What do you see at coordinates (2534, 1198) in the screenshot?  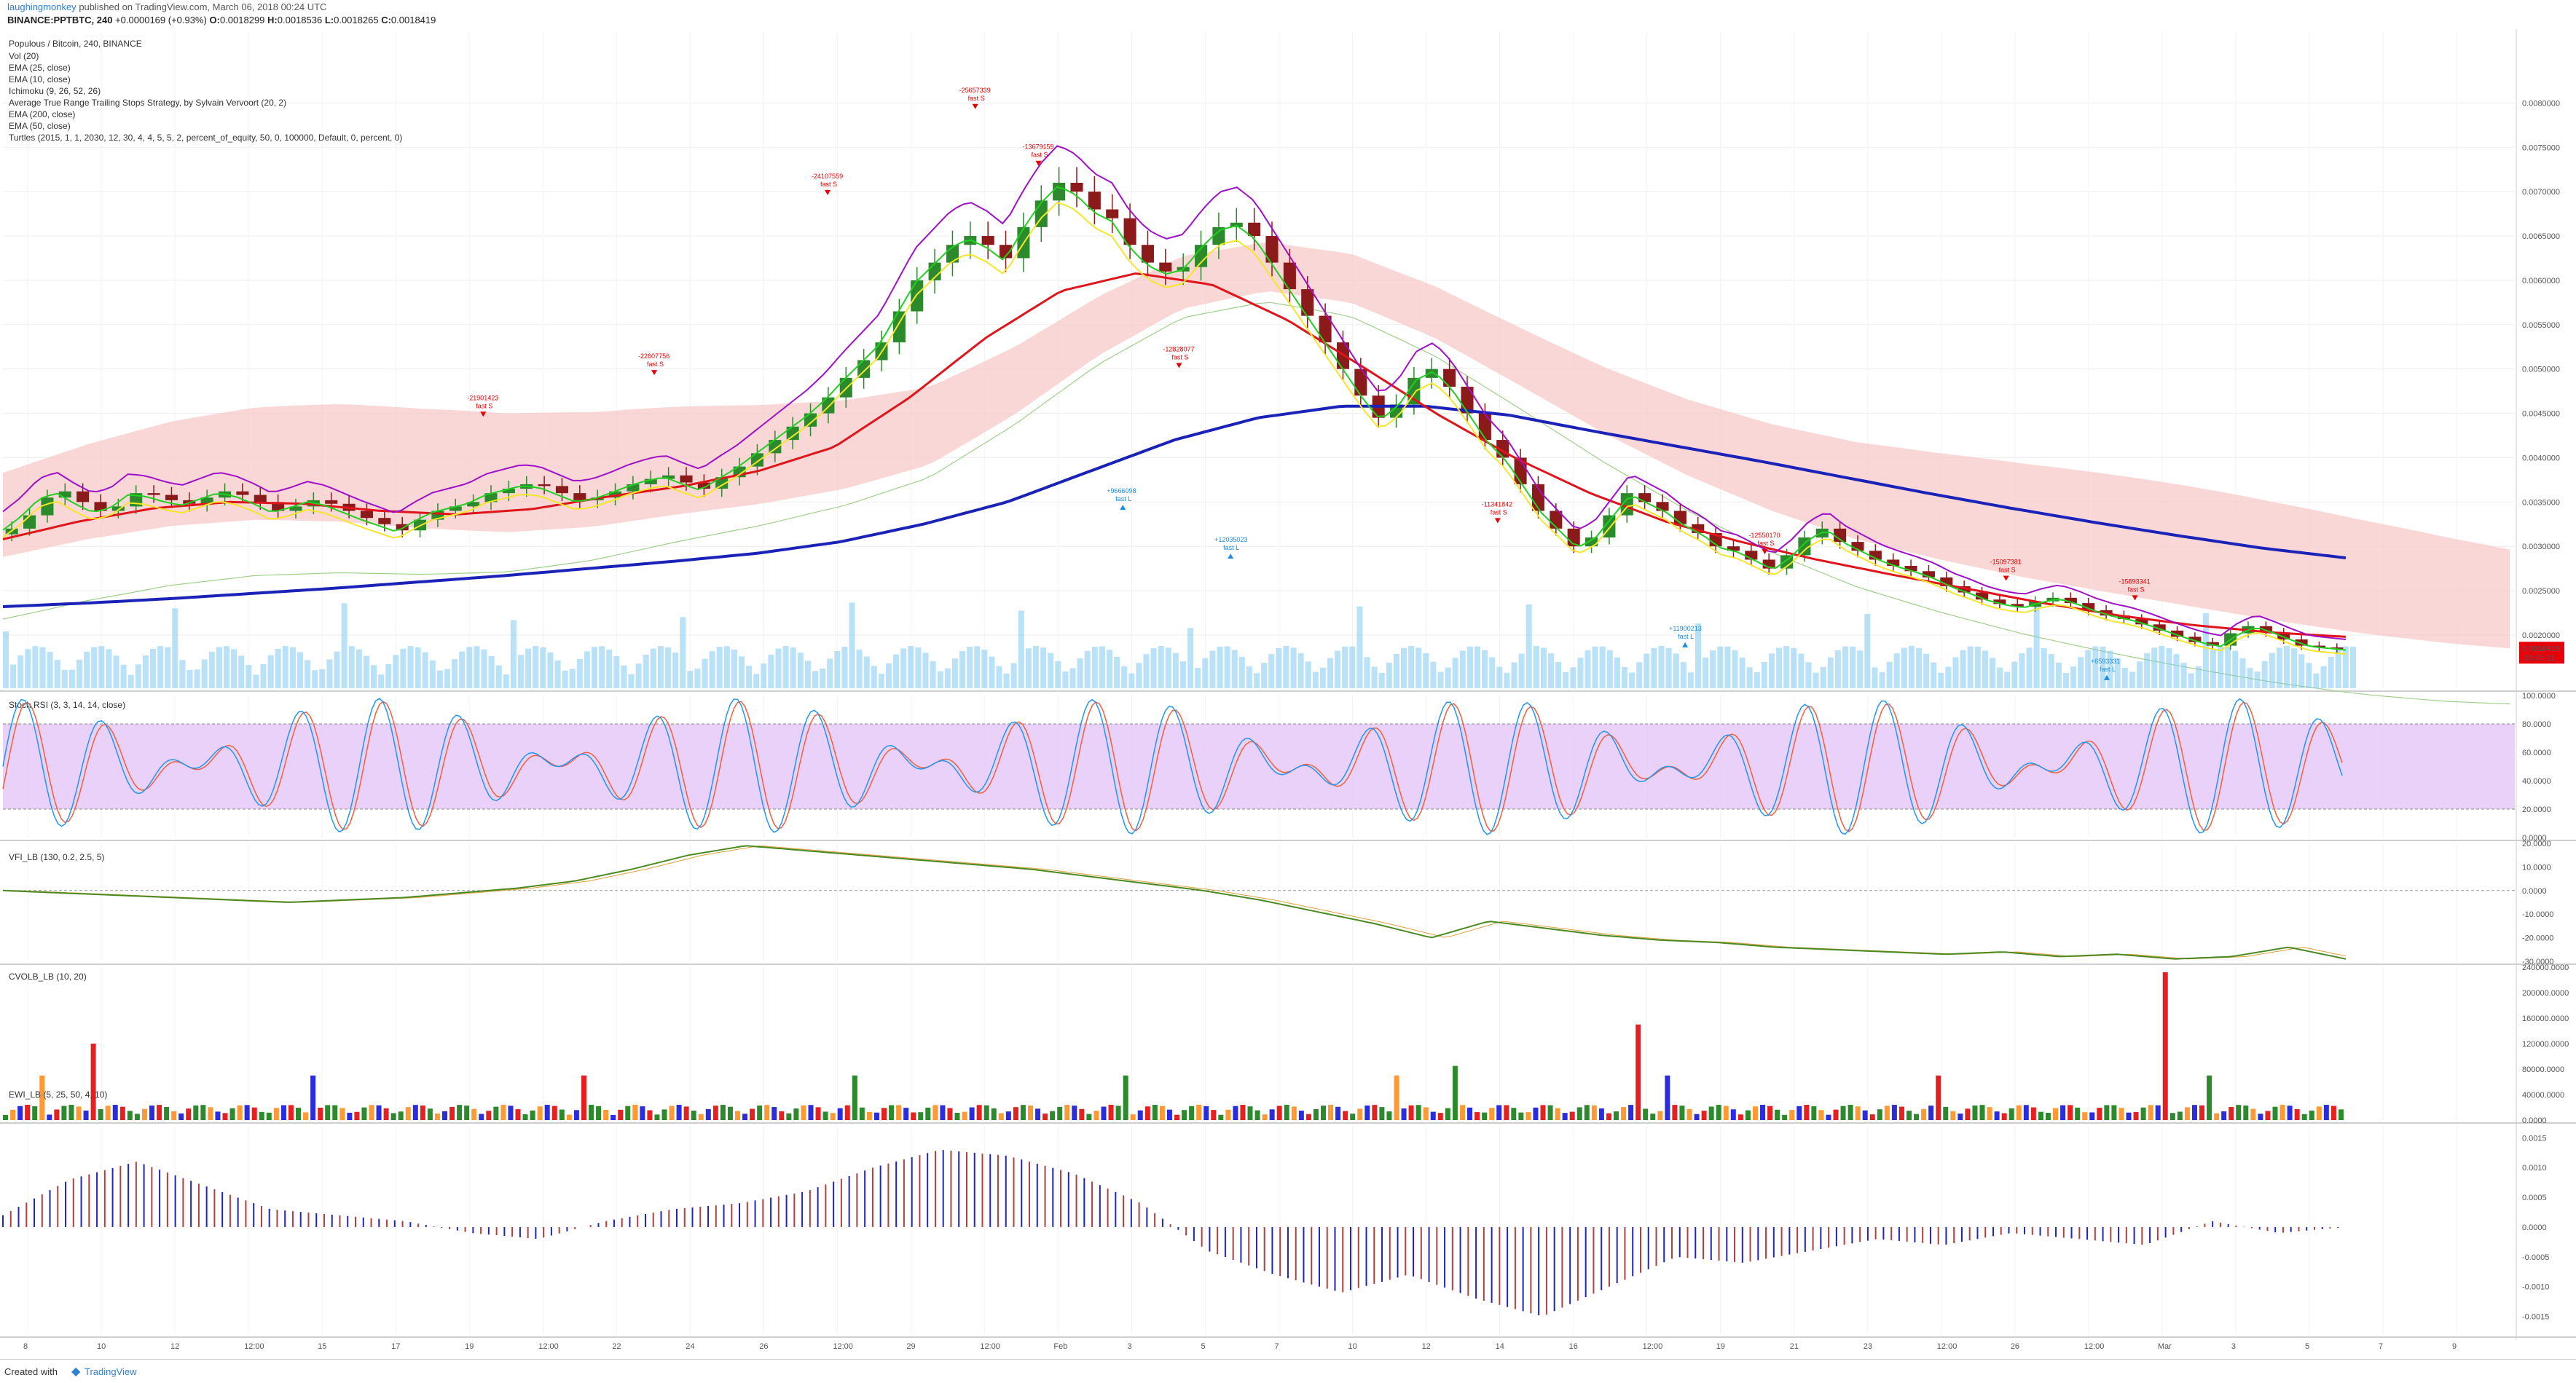 I see `ewi-tick-label: 0.0005` at bounding box center [2534, 1198].